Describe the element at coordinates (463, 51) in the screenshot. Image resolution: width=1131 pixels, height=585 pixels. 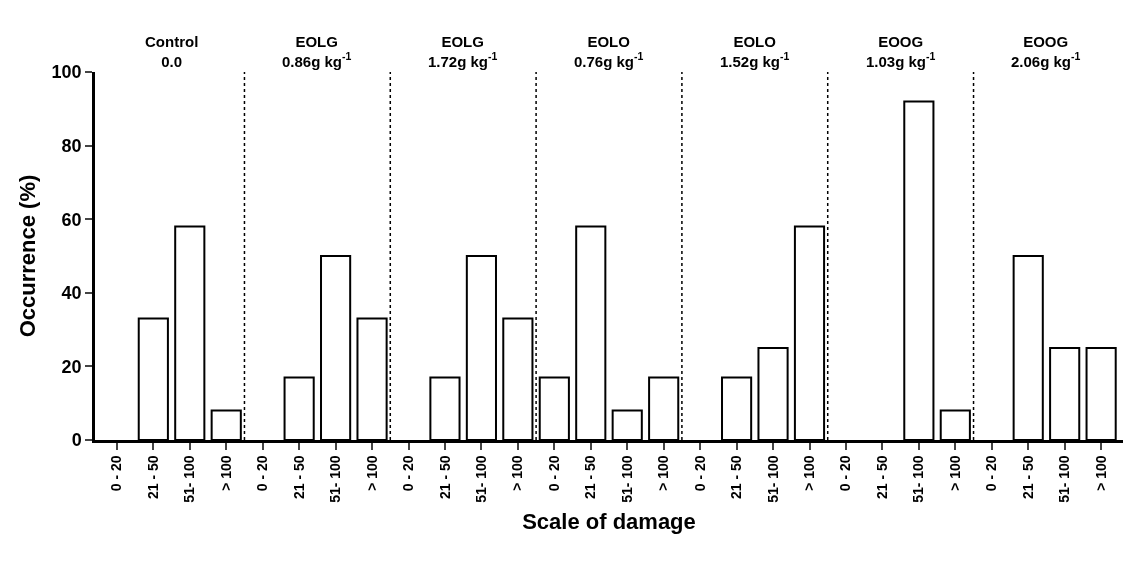
I see `text: EOLG 1.72g kg$^{-1}$` at that location.